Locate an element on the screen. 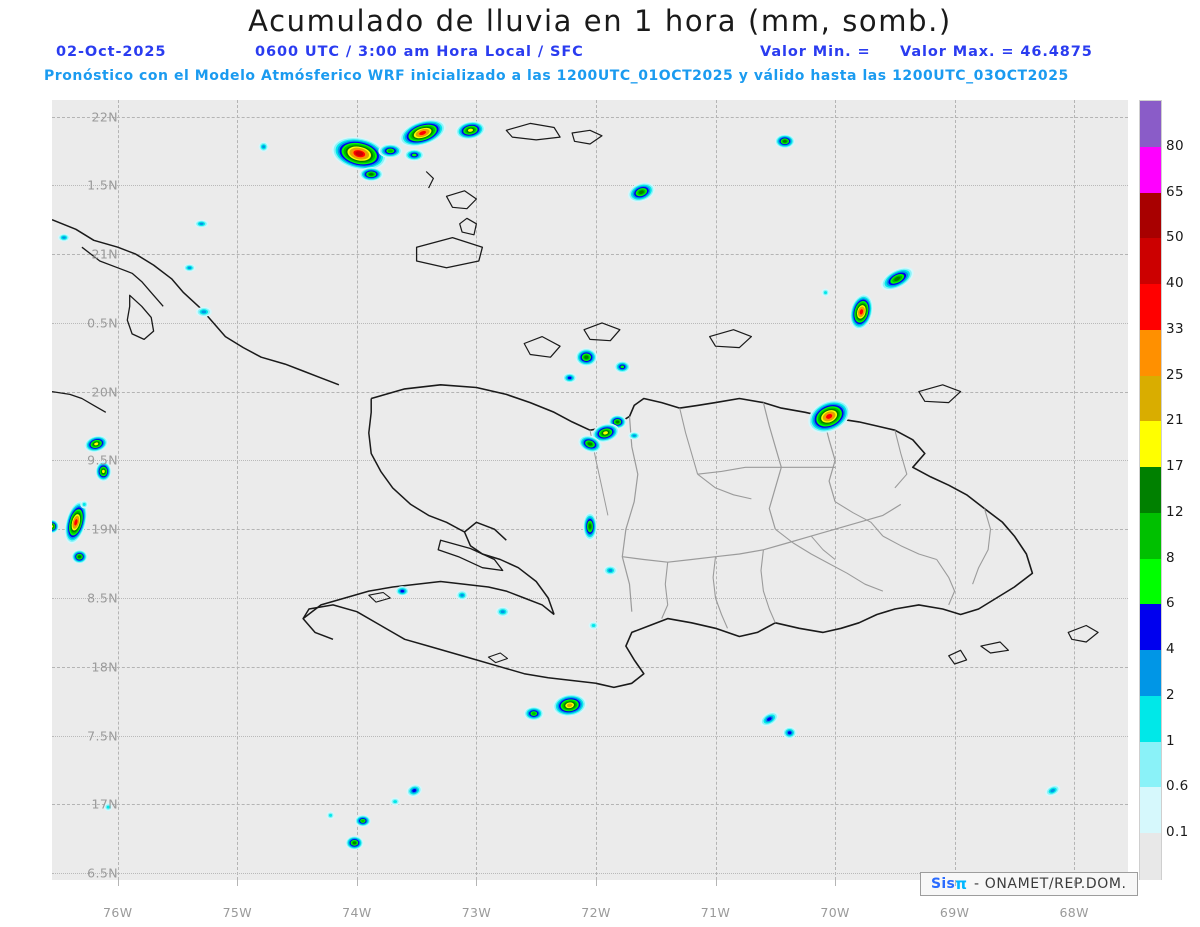 Image resolution: width=1200 pixels, height=927 pixels. y-axis-tick-label: 1.5N is located at coordinates (102, 185).